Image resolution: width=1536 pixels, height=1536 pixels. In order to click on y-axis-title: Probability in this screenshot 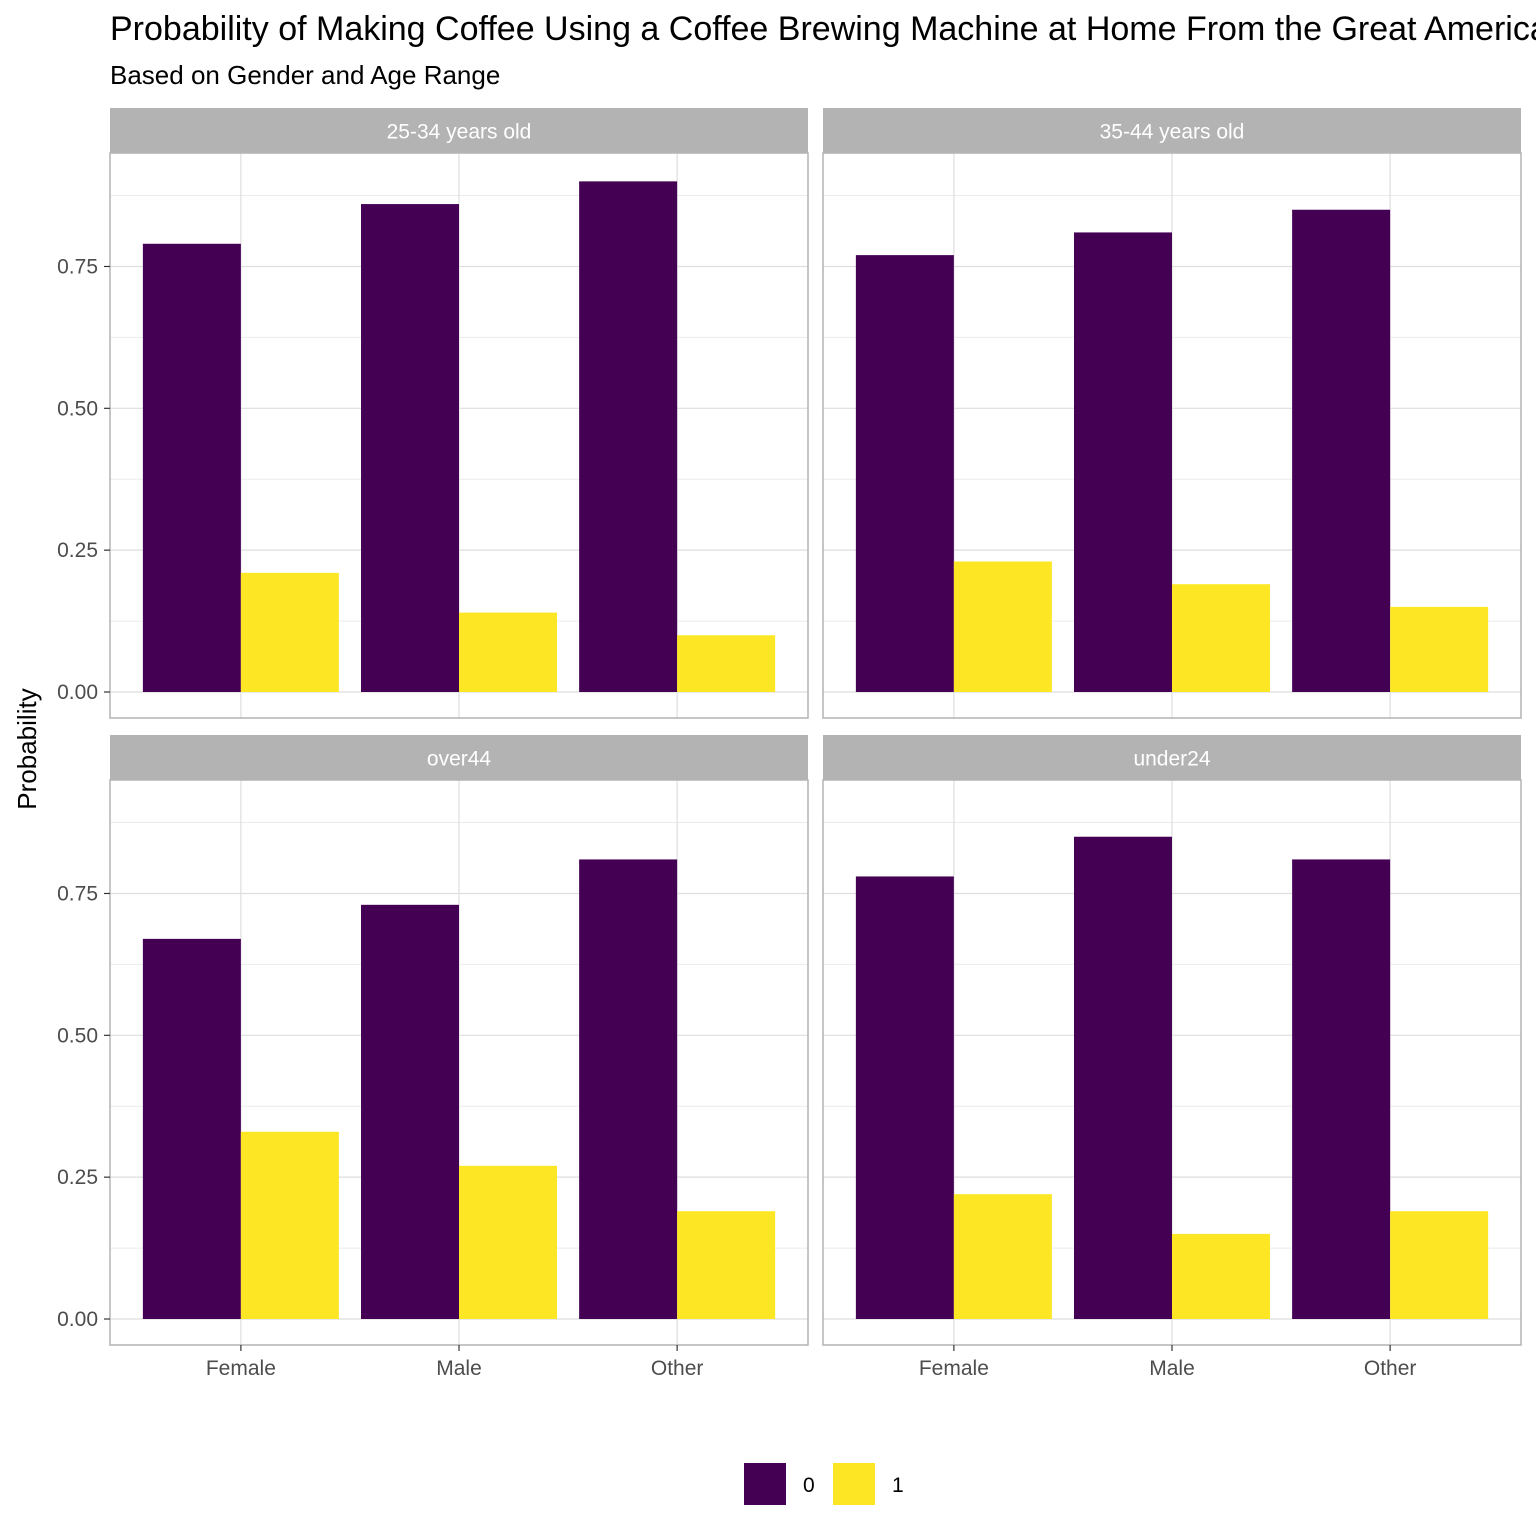, I will do `click(27, 748)`.